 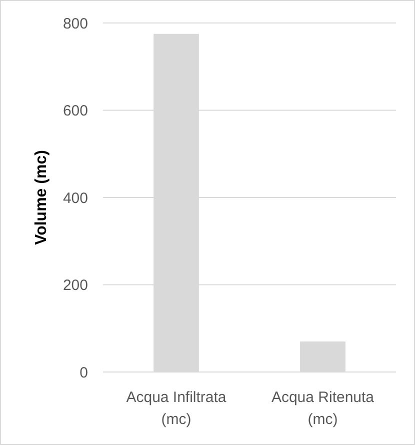 I want to click on y-tick-label: 800, so click(x=75, y=23).